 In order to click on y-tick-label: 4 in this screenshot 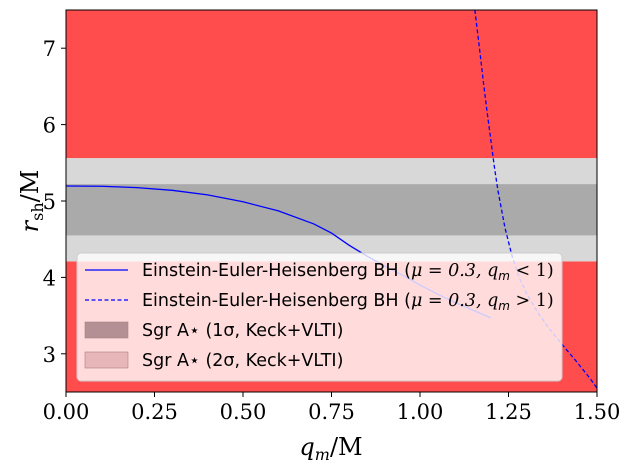, I will do `click(49, 278)`.